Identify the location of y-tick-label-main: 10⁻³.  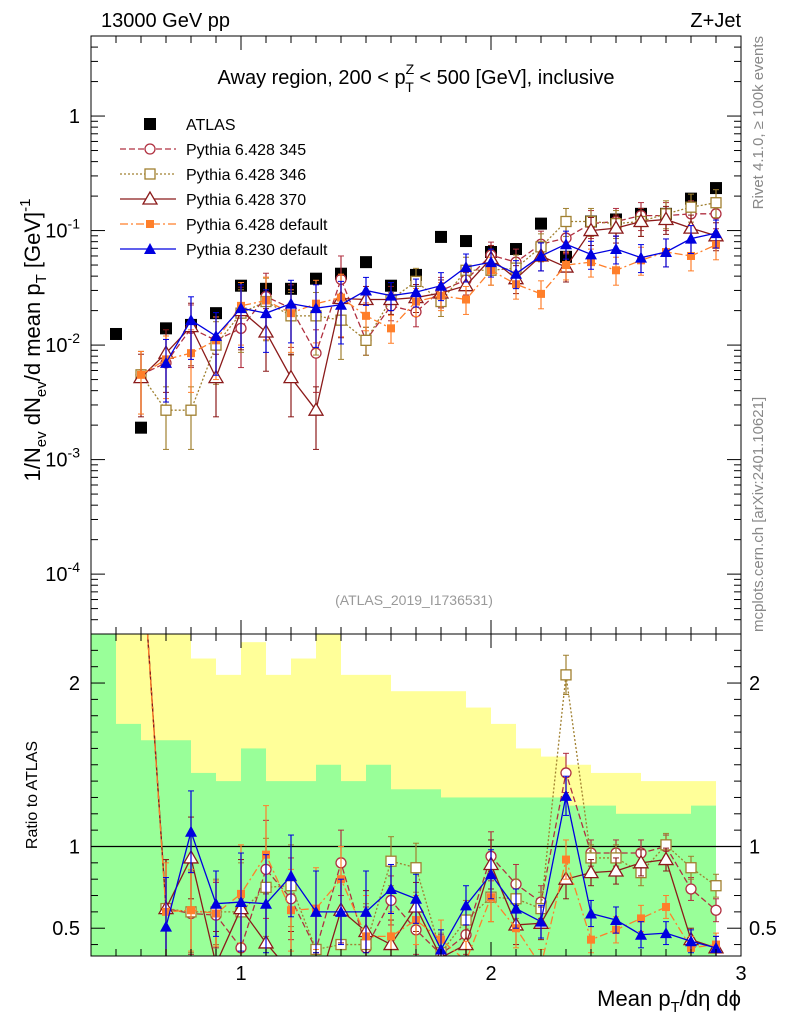
(62, 458).